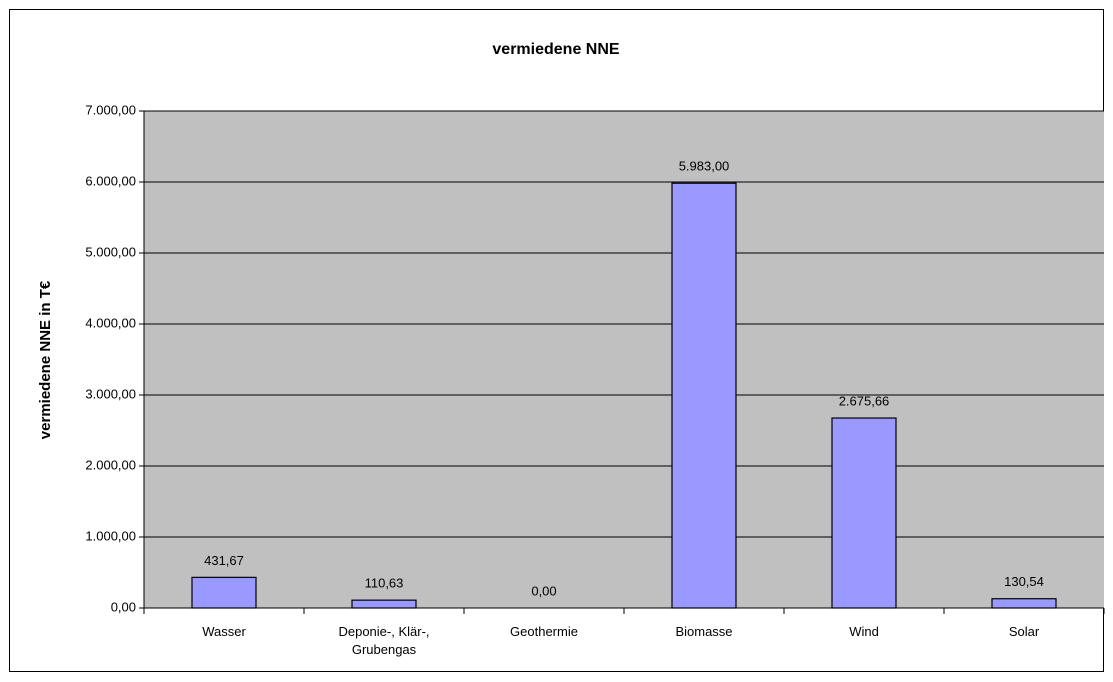 This screenshot has height=682, width=1113. I want to click on y-tick-label: 1.000,00, so click(110, 535).